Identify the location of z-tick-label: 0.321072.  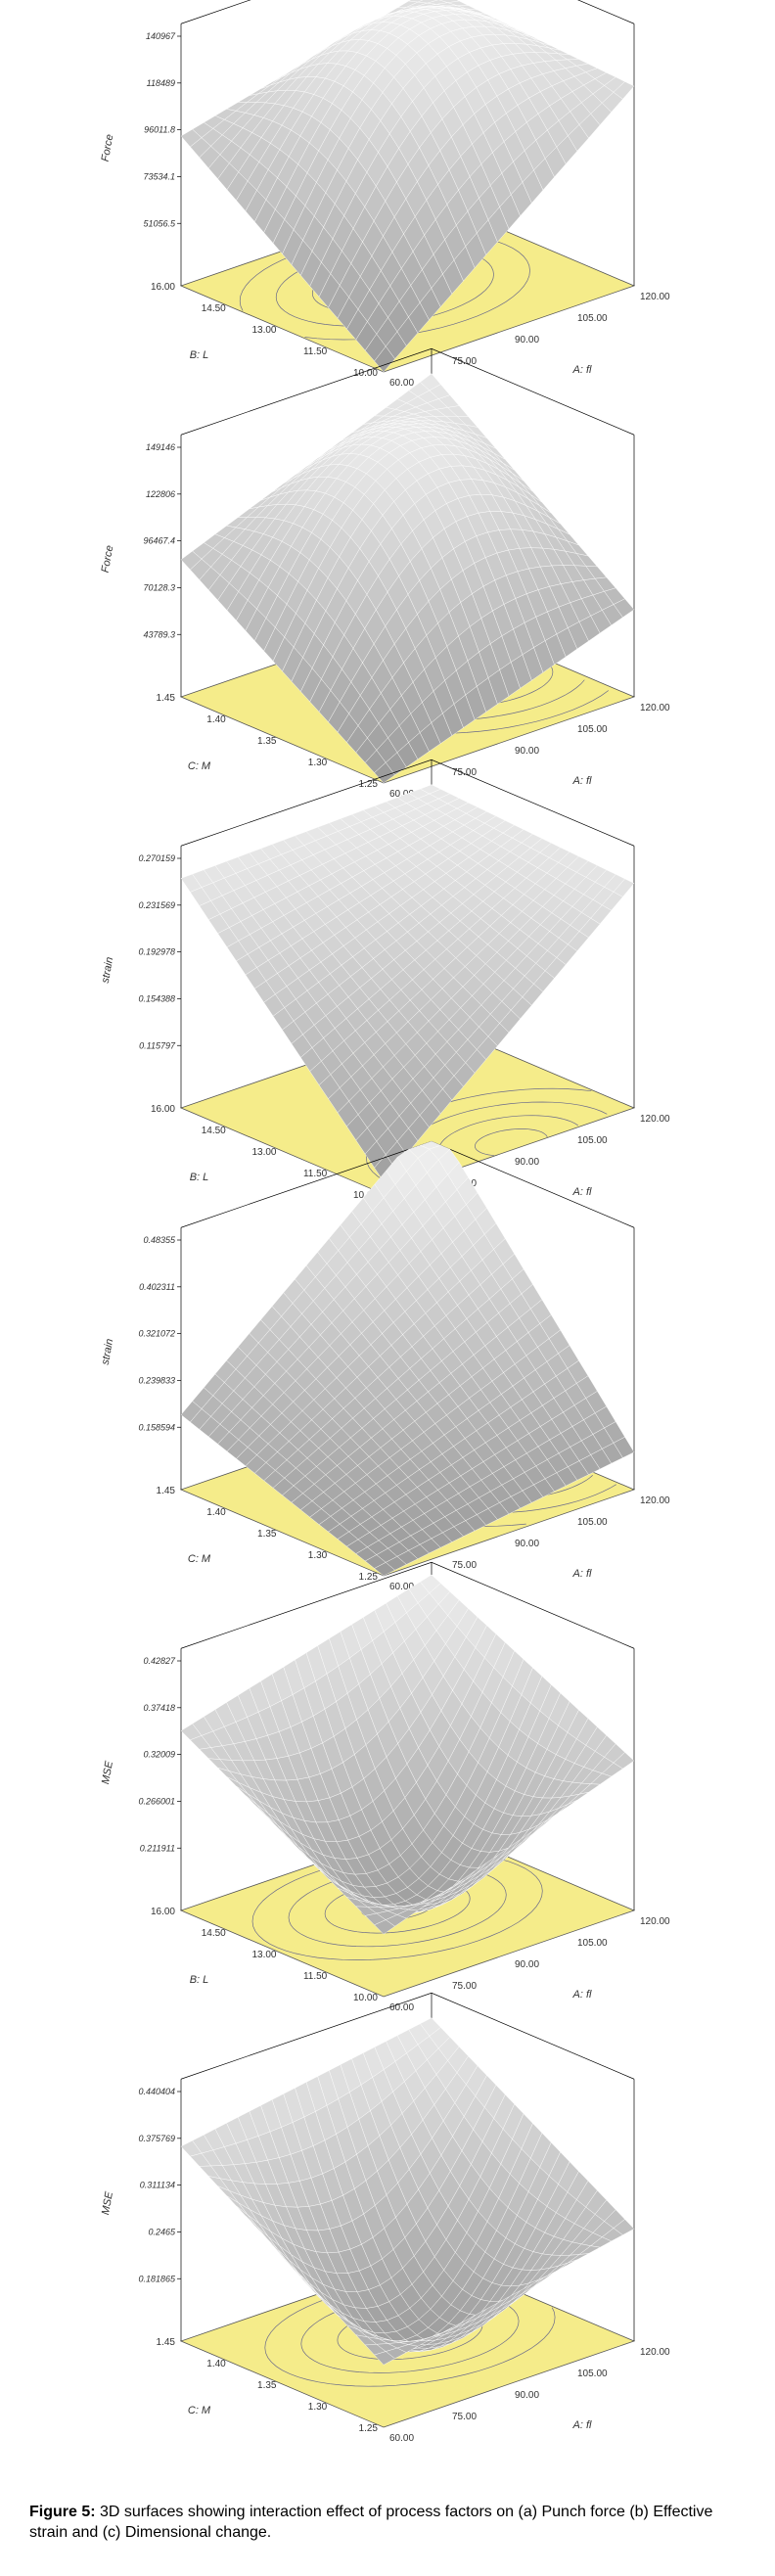
(156, 1334).